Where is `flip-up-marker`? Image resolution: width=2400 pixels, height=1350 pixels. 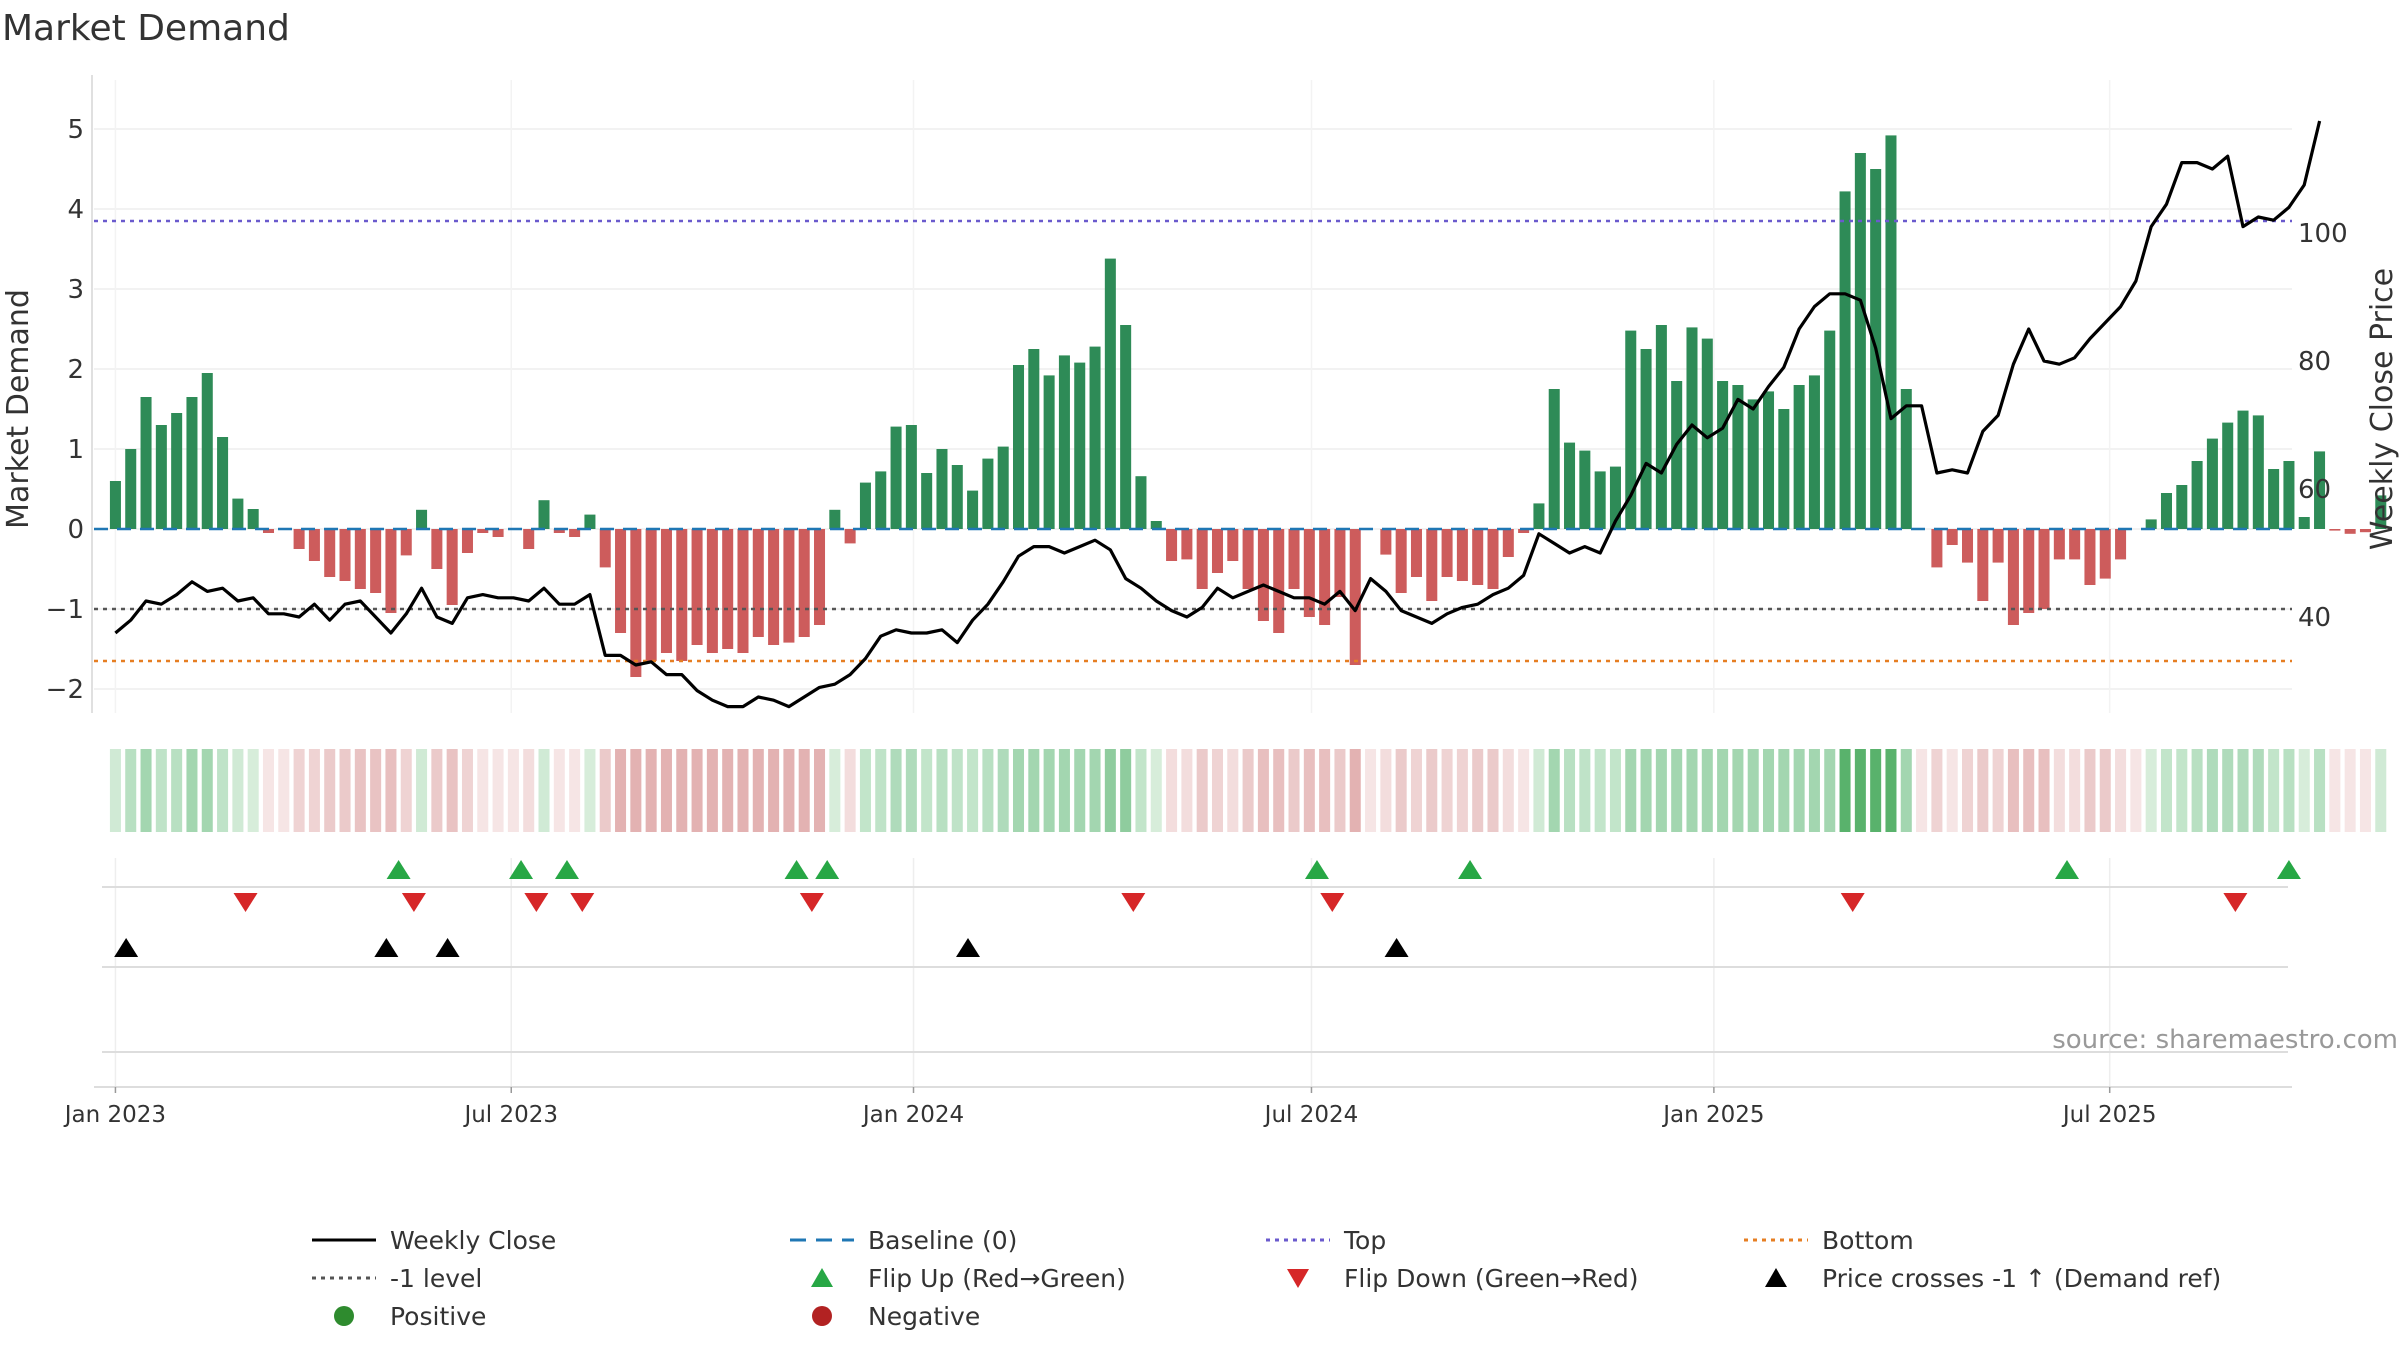 flip-up-marker is located at coordinates (566, 869).